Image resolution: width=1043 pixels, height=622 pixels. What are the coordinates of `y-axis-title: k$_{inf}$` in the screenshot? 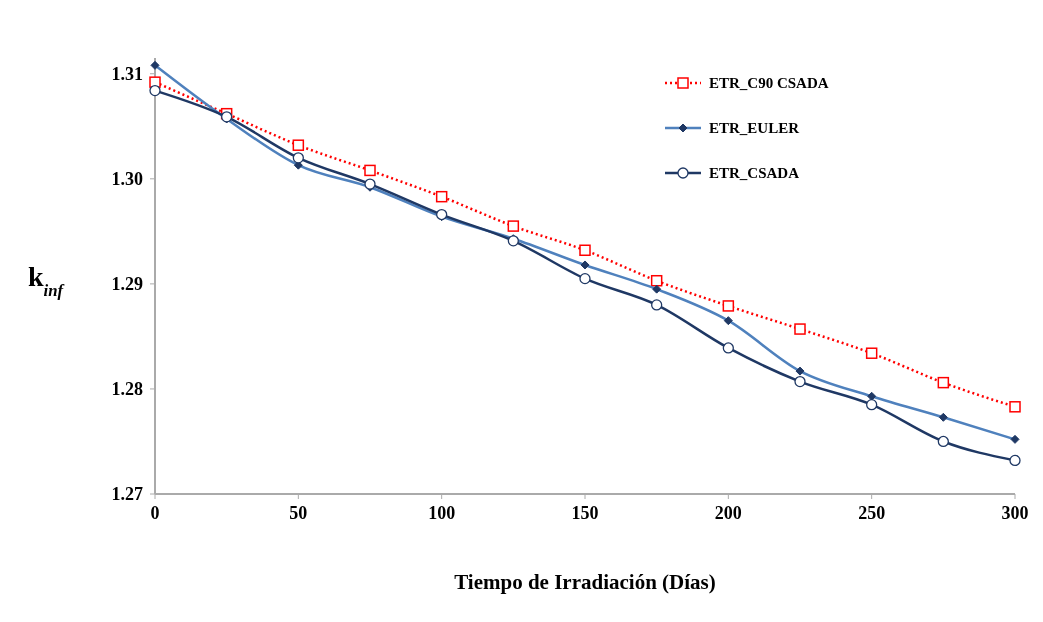 It's located at (46, 280).